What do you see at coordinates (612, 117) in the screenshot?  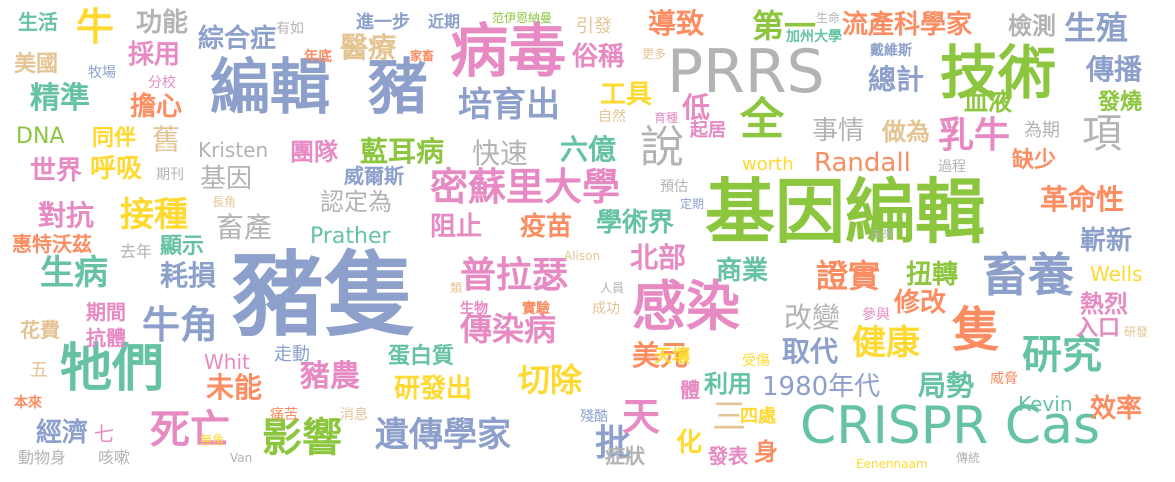 I see `cloud-word: 自然` at bounding box center [612, 117].